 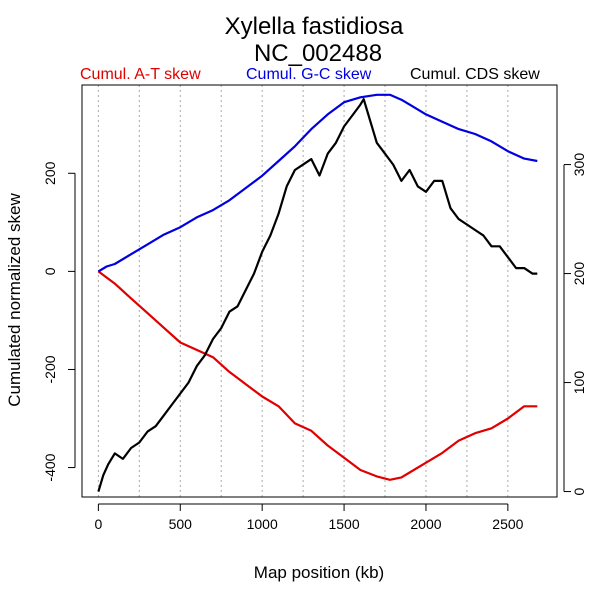 I want to click on y-tick-label: -200, so click(x=50, y=369).